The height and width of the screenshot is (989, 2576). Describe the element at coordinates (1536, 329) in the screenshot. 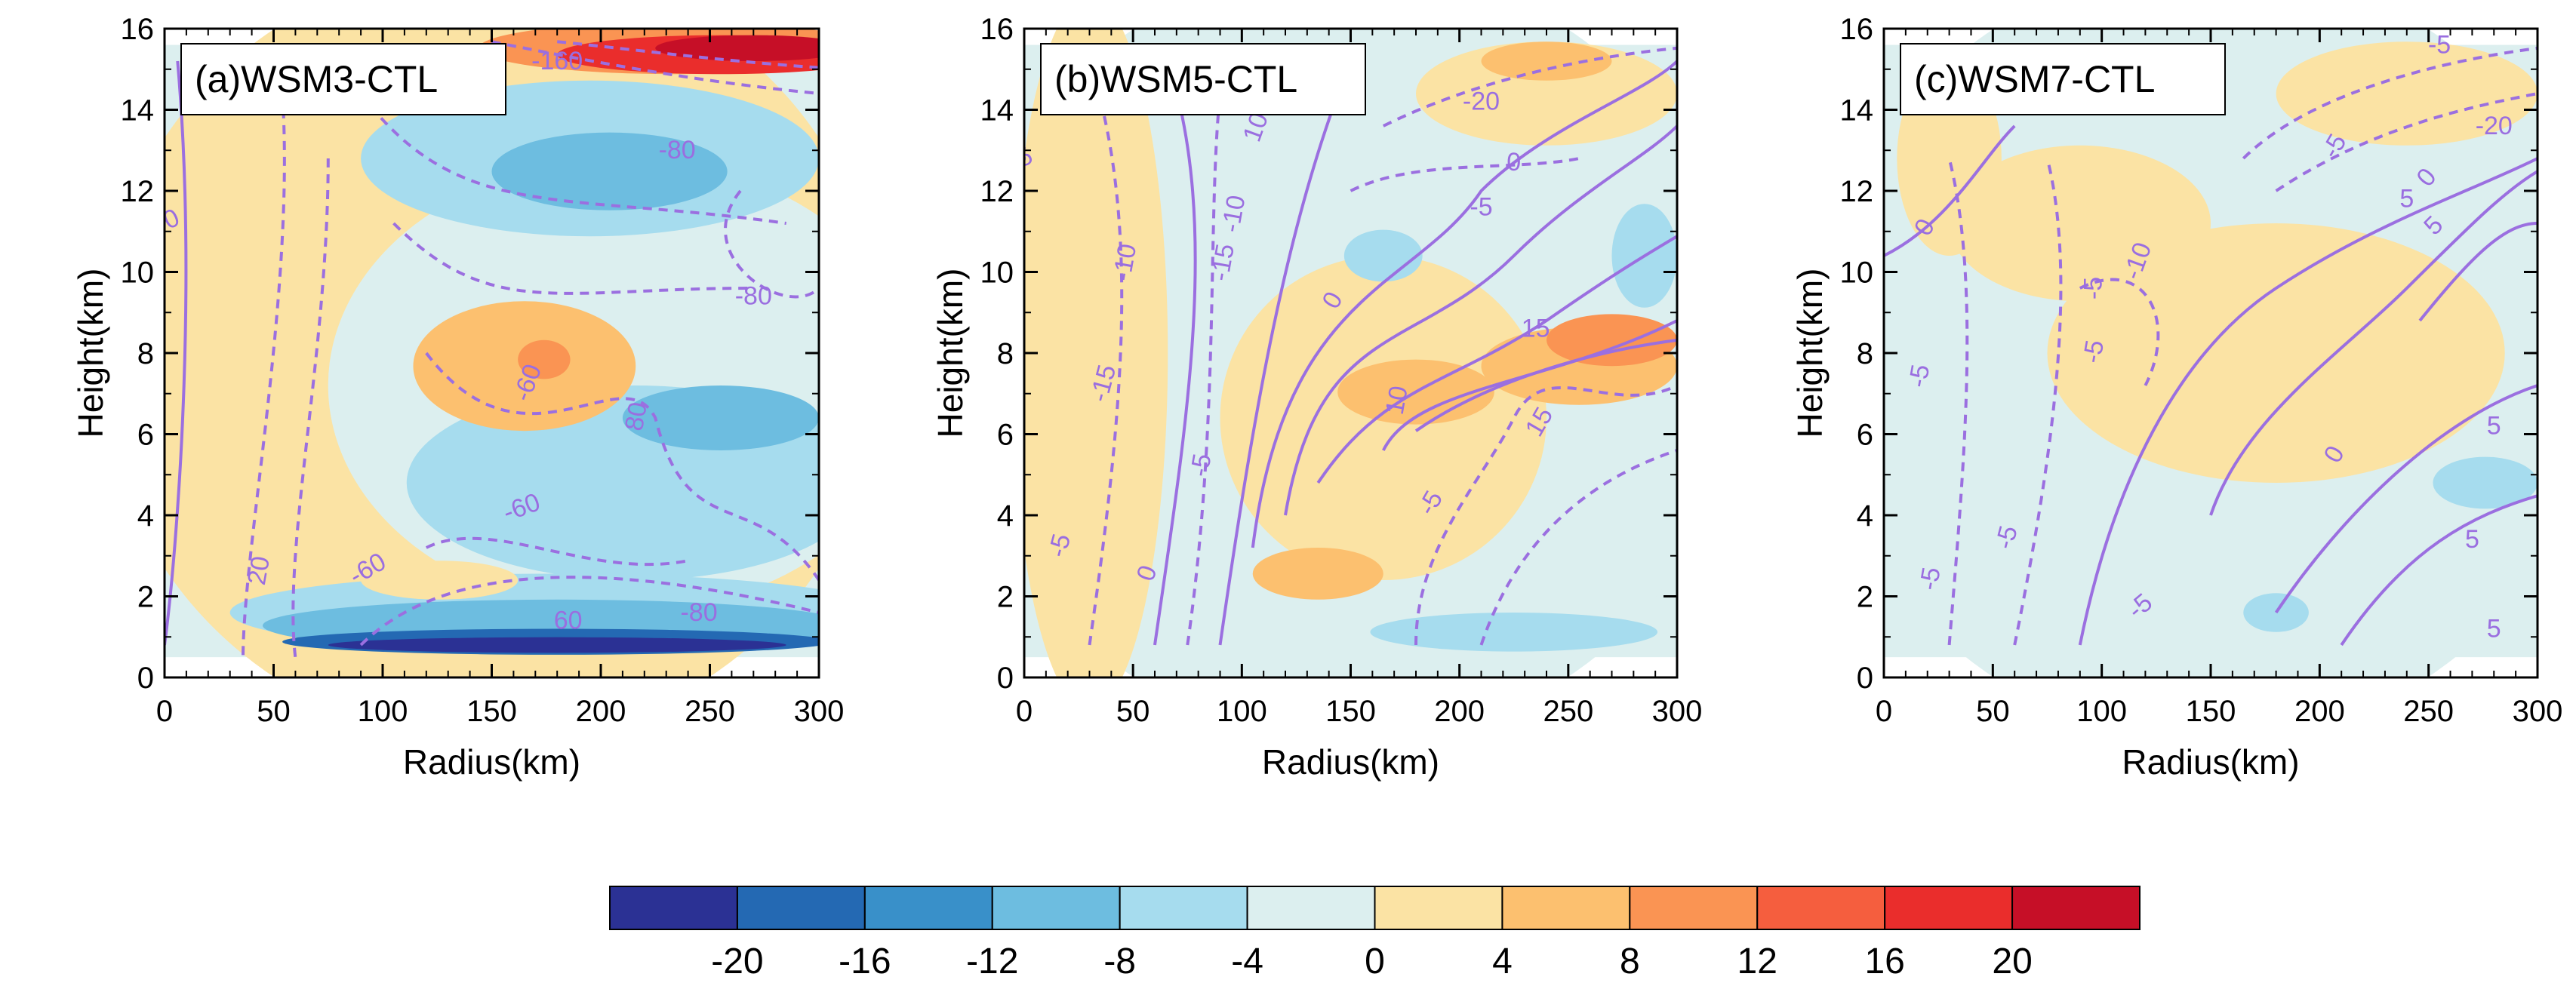

I see `contour-label: 15` at that location.